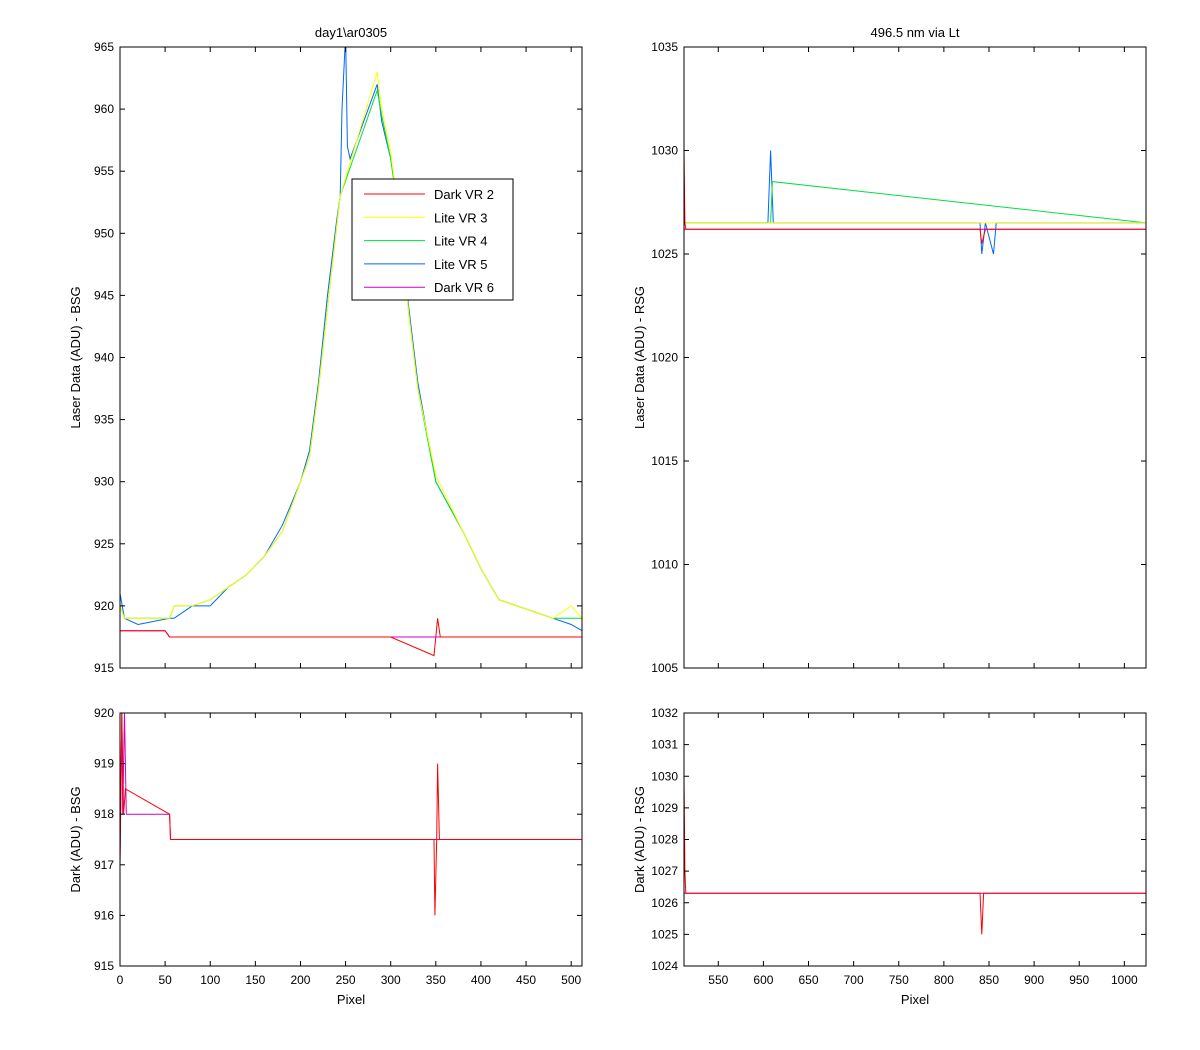  I want to click on y-tick-label: 919, so click(104, 764).